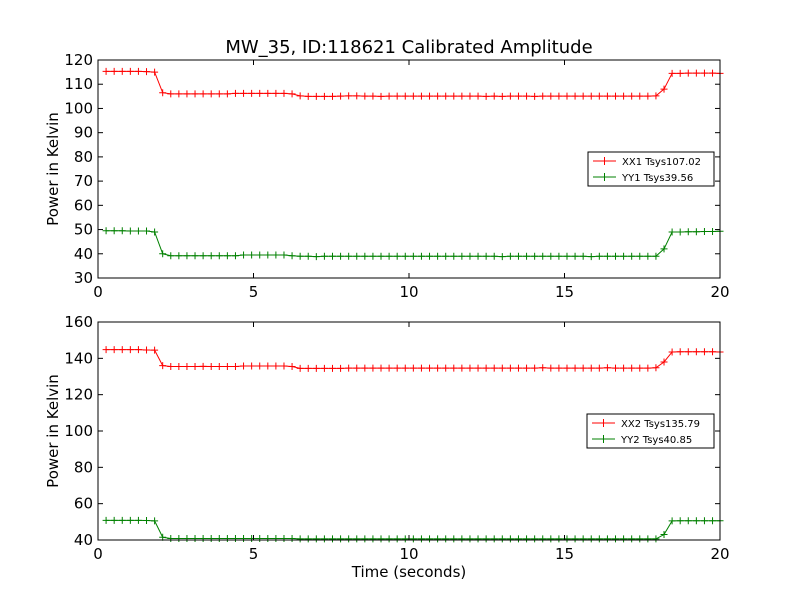 This screenshot has width=800, height=600. What do you see at coordinates (254, 292) in the screenshot?
I see `x-tick-label: 5` at bounding box center [254, 292].